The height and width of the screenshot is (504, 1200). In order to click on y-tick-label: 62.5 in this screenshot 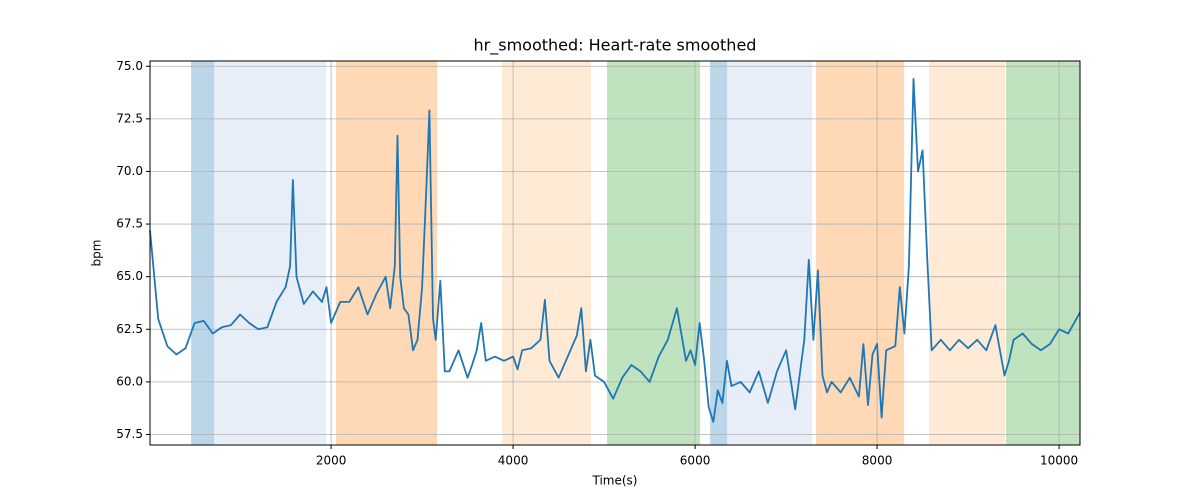, I will do `click(129, 329)`.